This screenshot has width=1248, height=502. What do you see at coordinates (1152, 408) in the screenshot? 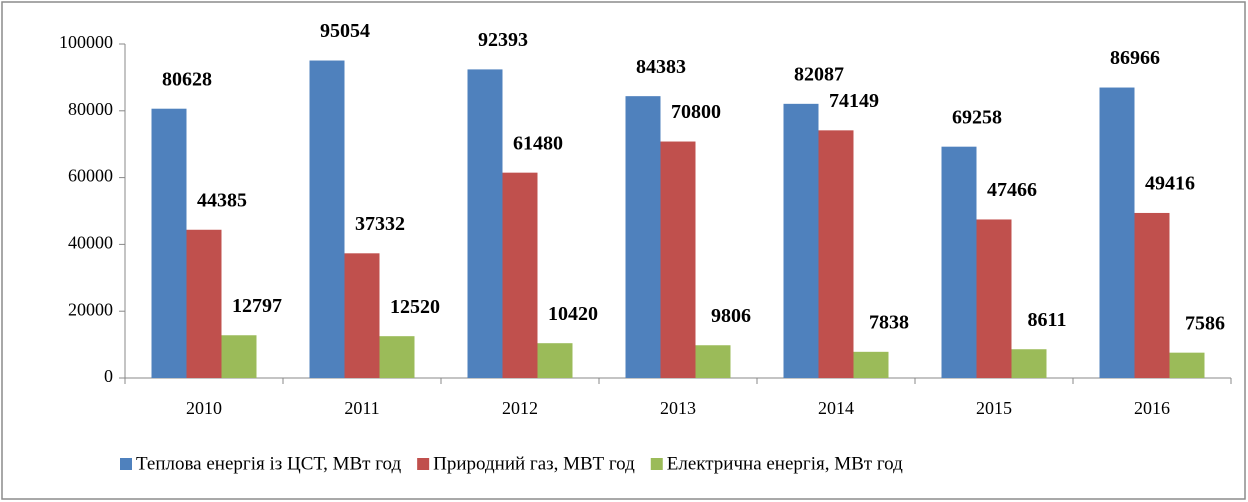
I see `x-tick-label: 2016` at bounding box center [1152, 408].